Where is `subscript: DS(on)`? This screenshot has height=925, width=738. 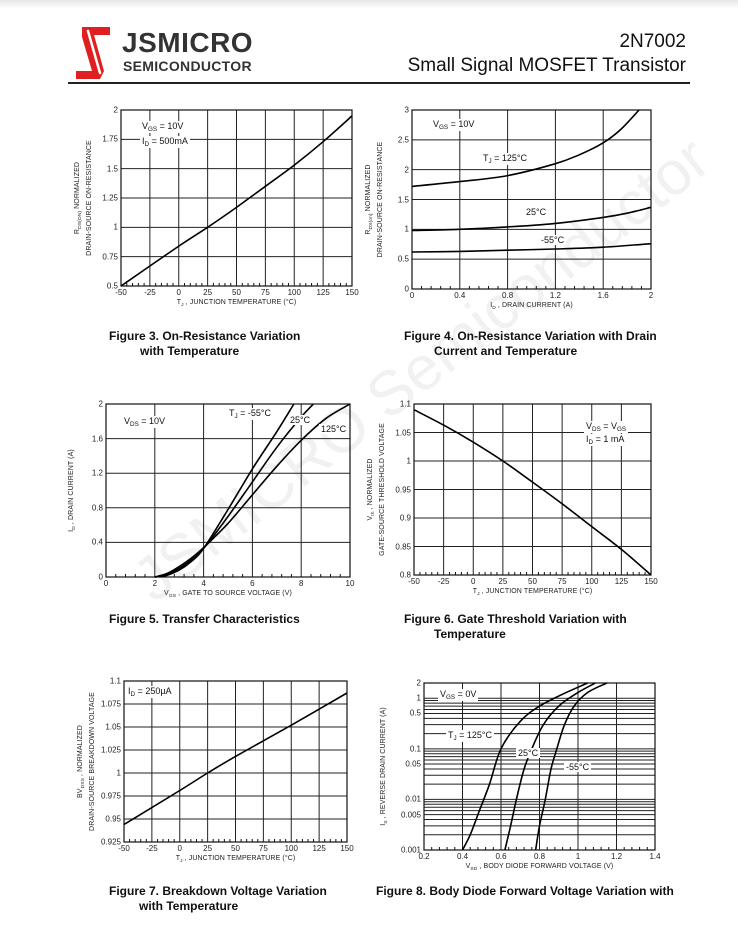 subscript: DS(on) is located at coordinates (371, 221).